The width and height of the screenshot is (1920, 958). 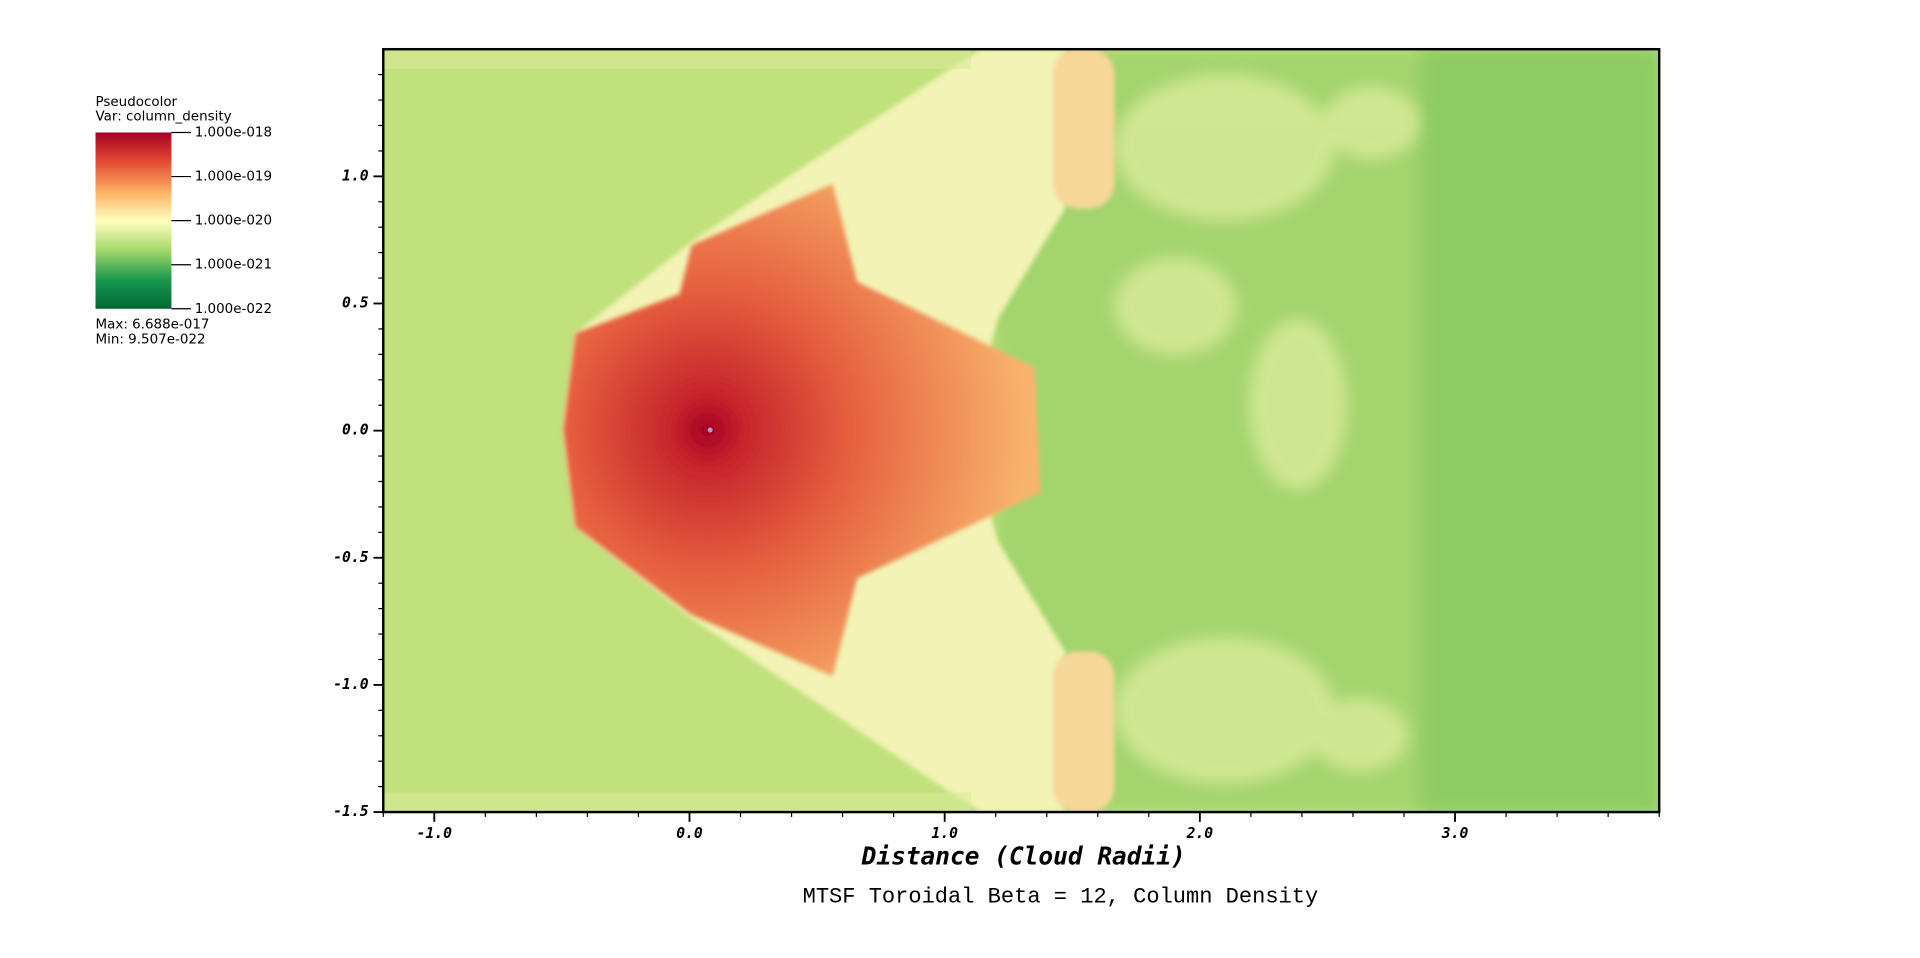 What do you see at coordinates (435, 833) in the screenshot?
I see `x-tick-label: -1.0` at bounding box center [435, 833].